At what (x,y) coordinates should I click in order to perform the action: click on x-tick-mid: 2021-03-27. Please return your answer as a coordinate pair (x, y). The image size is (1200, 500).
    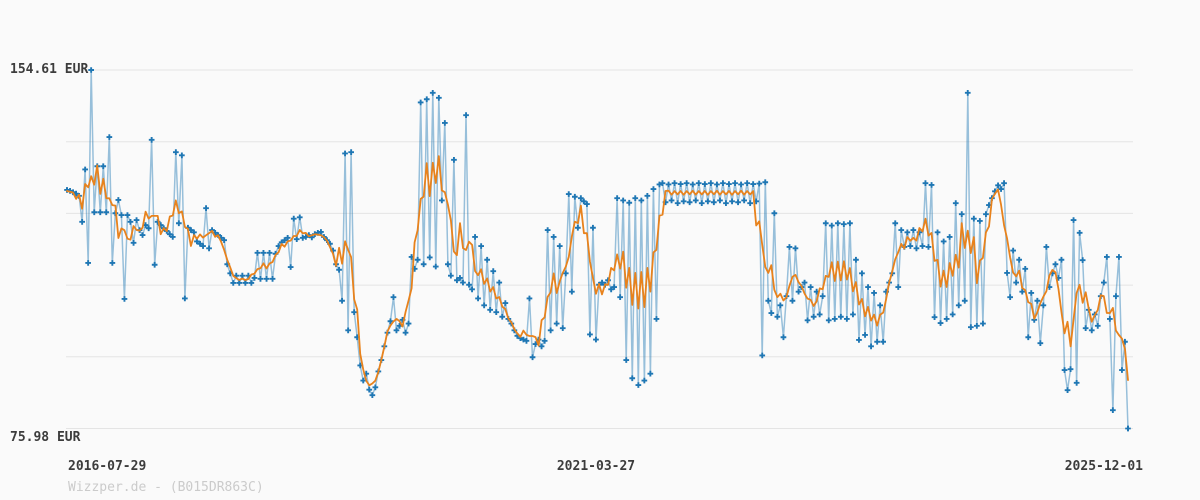
    Looking at the image, I should click on (596, 466).